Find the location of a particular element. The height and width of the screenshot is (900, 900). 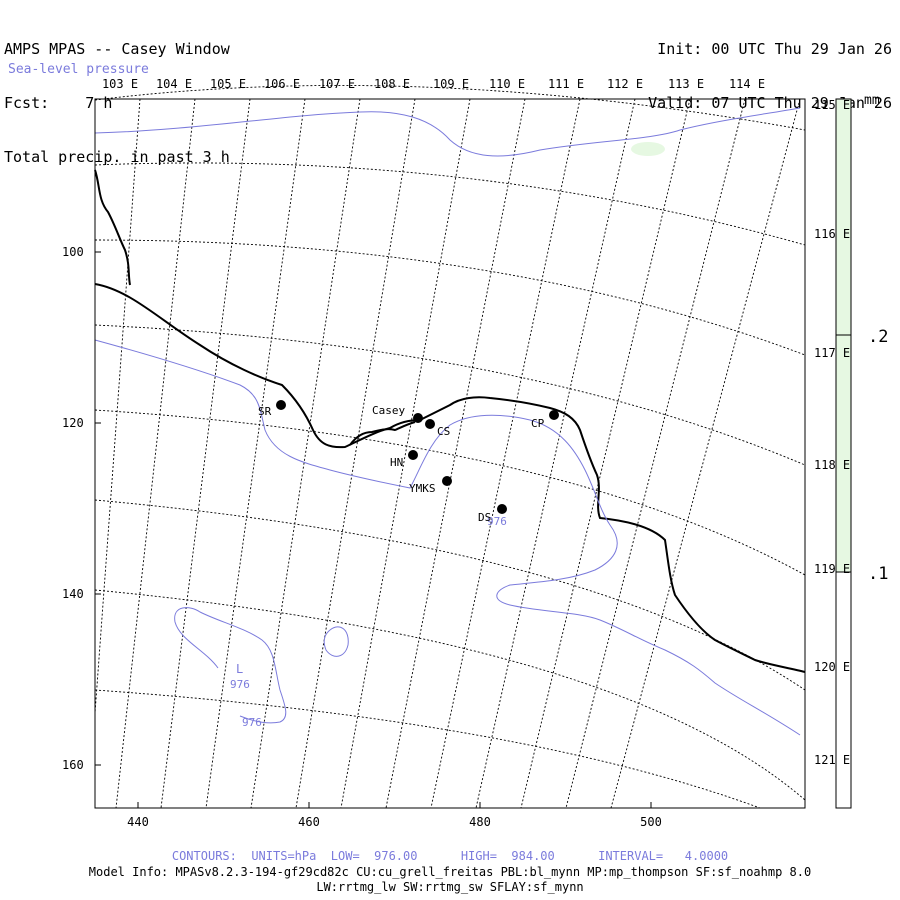

lon-label-right: 120 E is located at coordinates (832, 667).